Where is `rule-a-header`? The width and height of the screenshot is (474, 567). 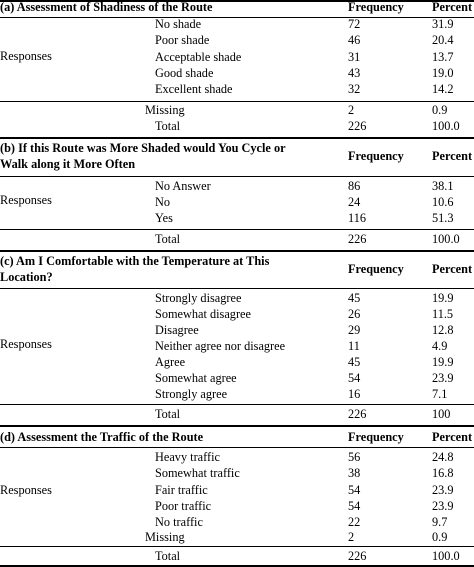
rule-a-header is located at coordinates (237, 17).